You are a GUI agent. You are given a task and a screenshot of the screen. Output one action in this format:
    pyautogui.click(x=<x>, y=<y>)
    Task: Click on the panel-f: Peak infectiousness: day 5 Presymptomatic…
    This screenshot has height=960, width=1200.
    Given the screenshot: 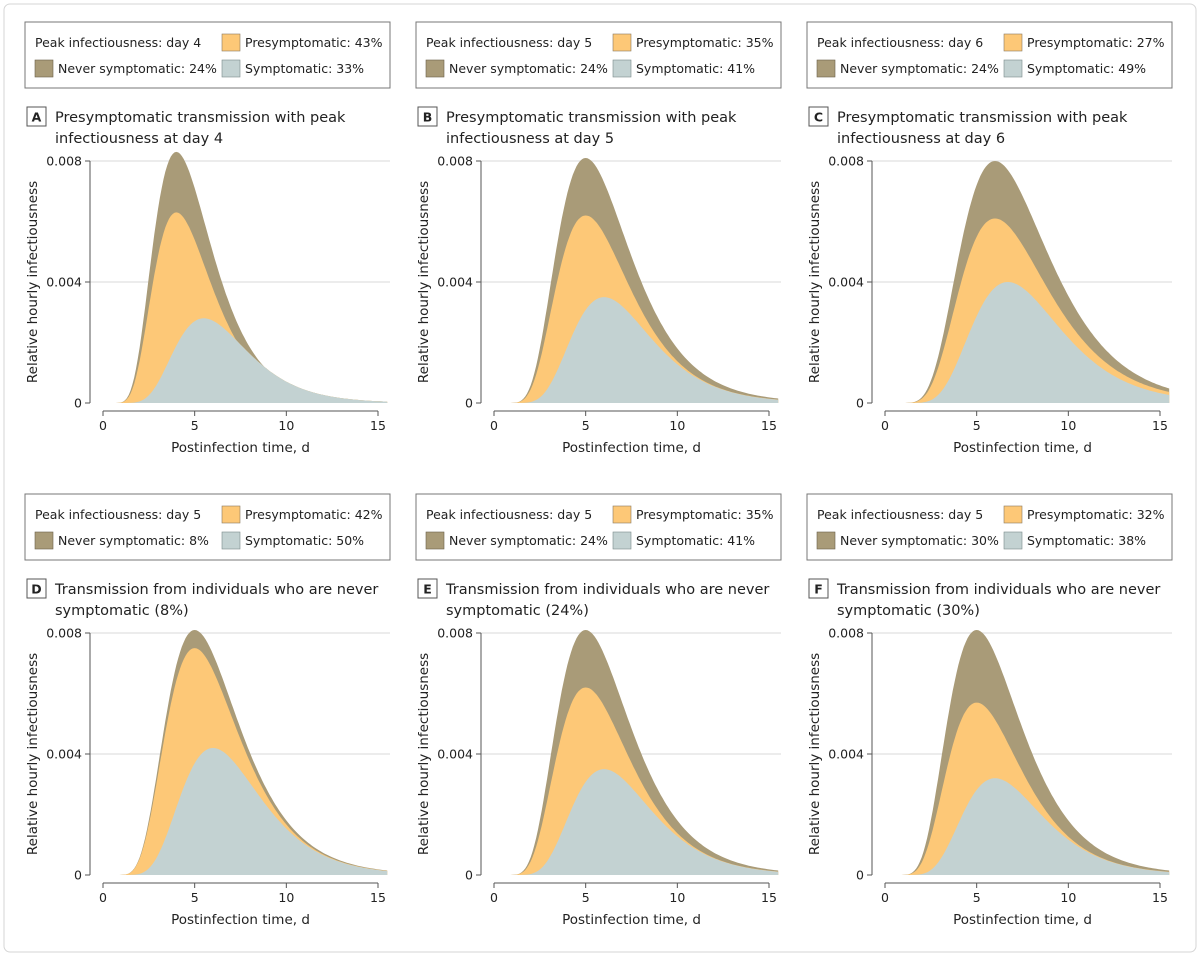 What is the action you would take?
    pyautogui.click(x=989, y=710)
    